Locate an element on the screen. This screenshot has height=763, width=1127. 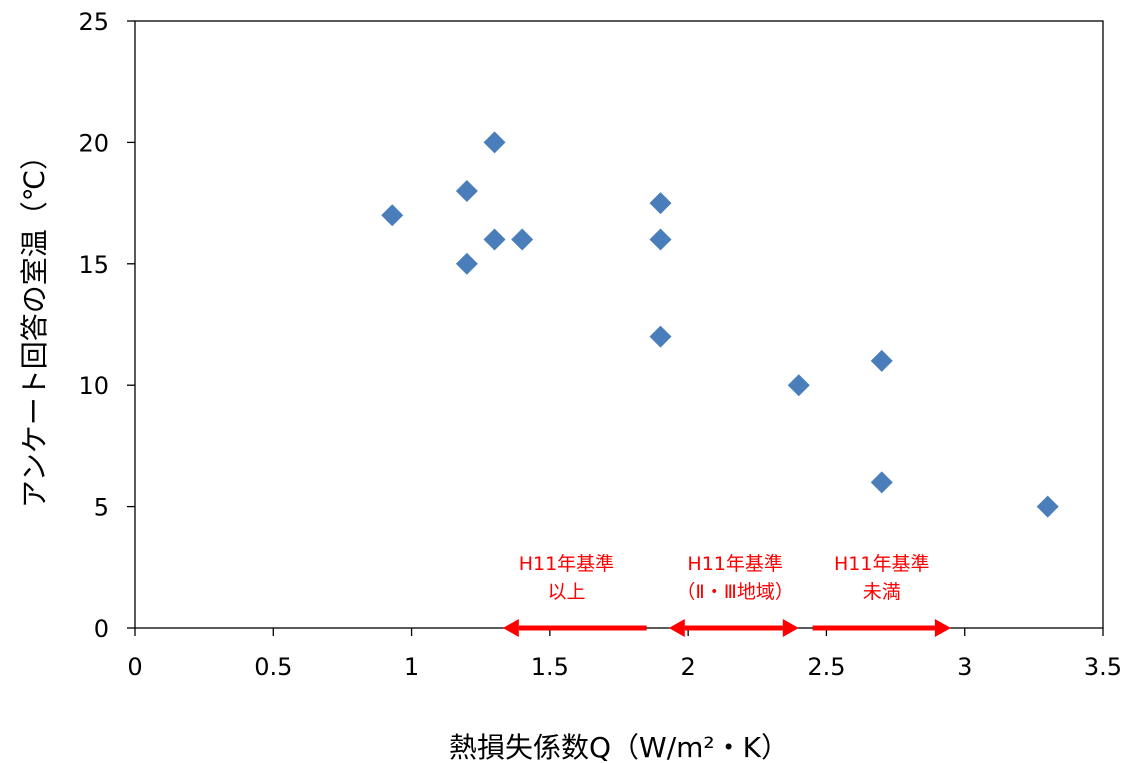
x-tick-label: 2 is located at coordinates (688, 667).